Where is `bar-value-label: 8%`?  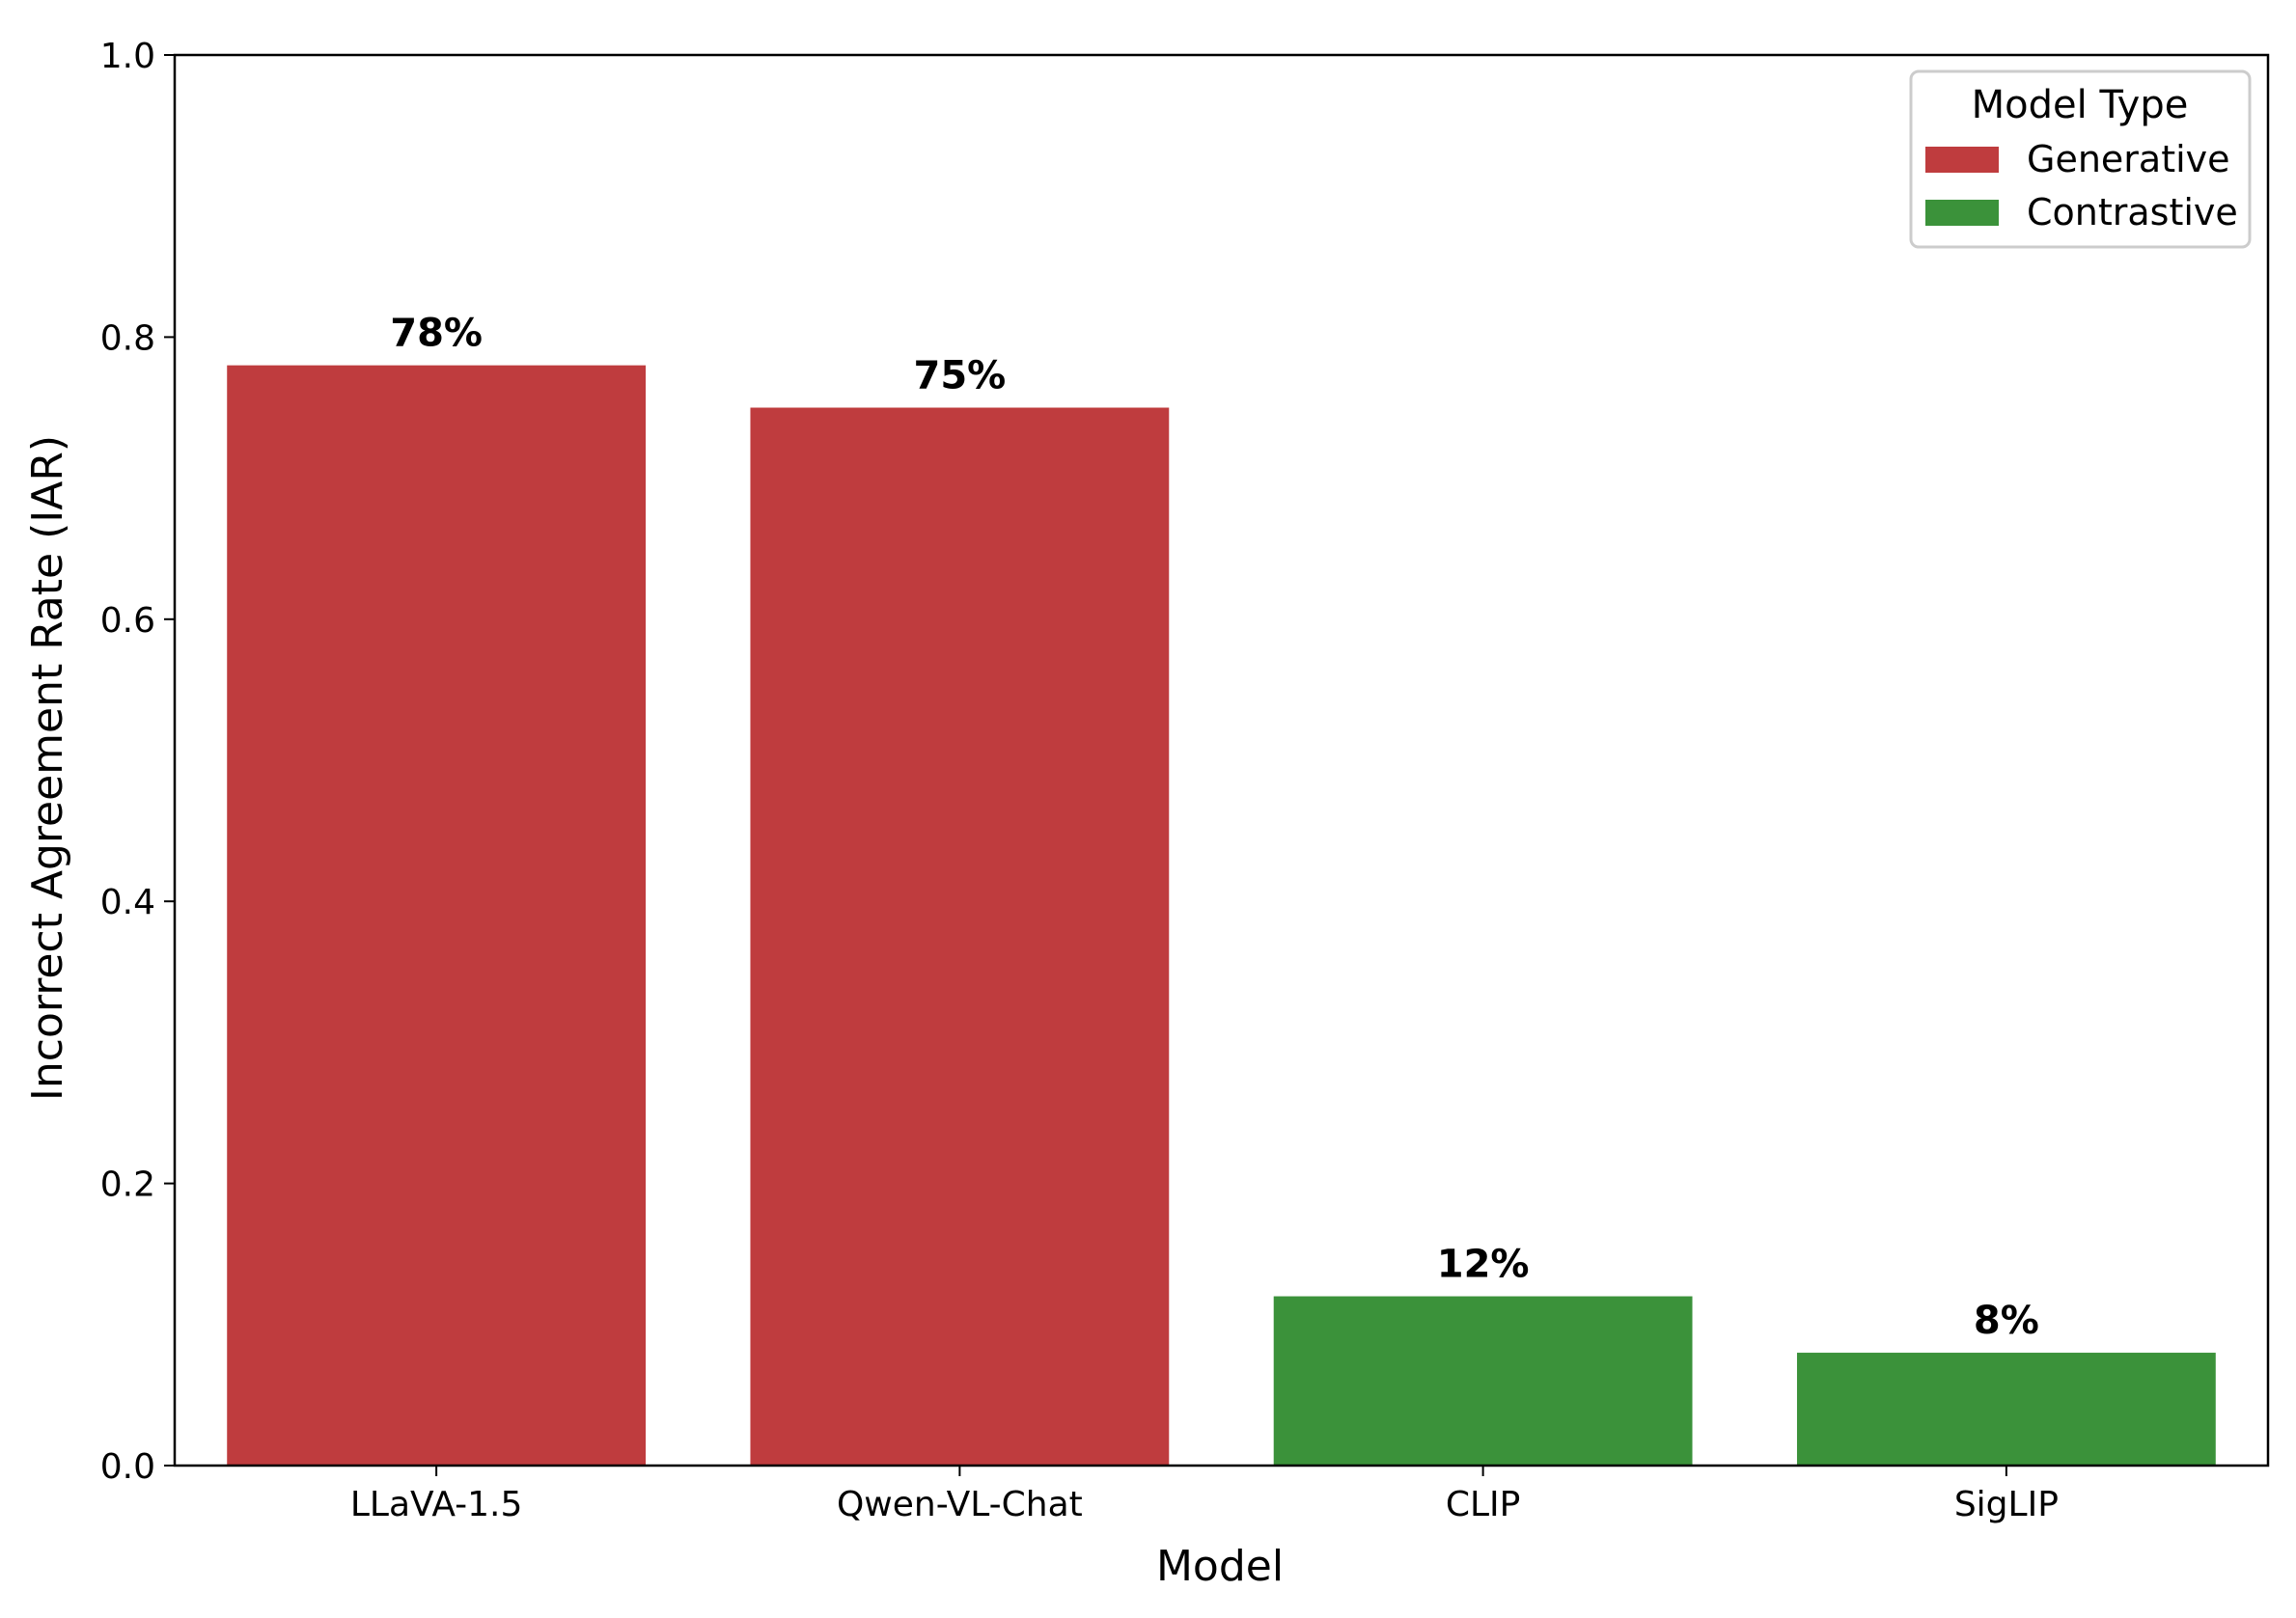 bar-value-label: 8% is located at coordinates (2006, 1321).